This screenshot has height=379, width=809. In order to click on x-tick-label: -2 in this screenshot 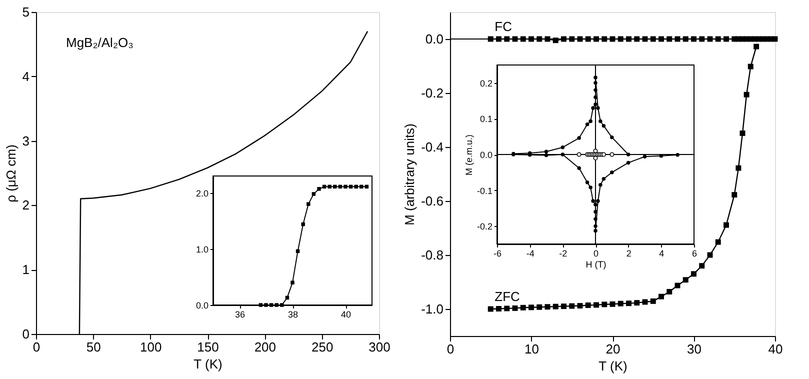, I will do `click(563, 253)`.